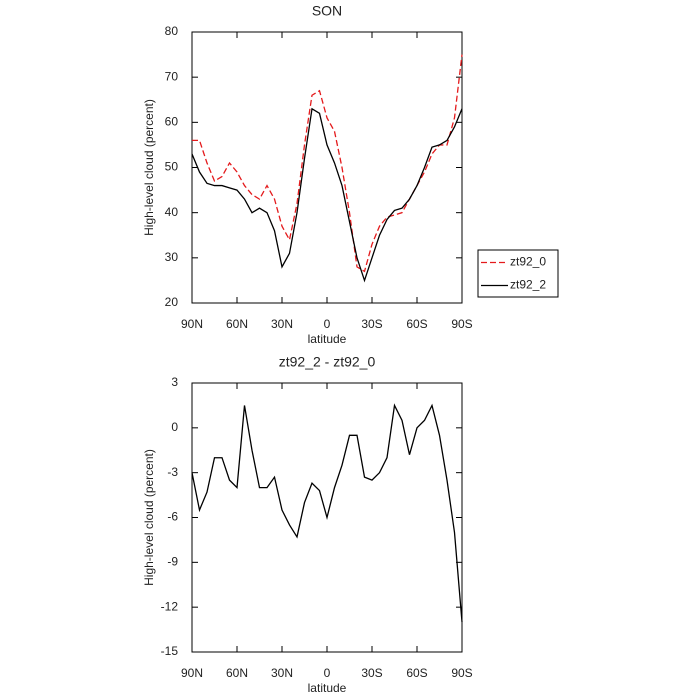  I want to click on y-tick-label: 0, so click(174, 427).